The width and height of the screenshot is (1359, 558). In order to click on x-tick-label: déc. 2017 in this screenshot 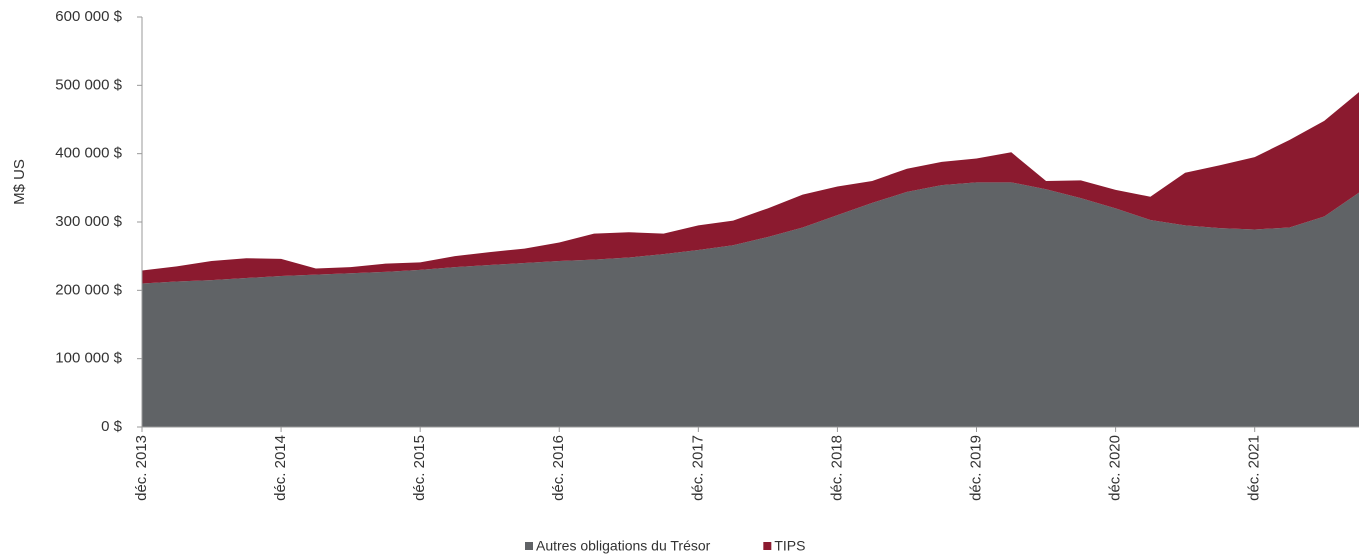, I will do `click(697, 468)`.